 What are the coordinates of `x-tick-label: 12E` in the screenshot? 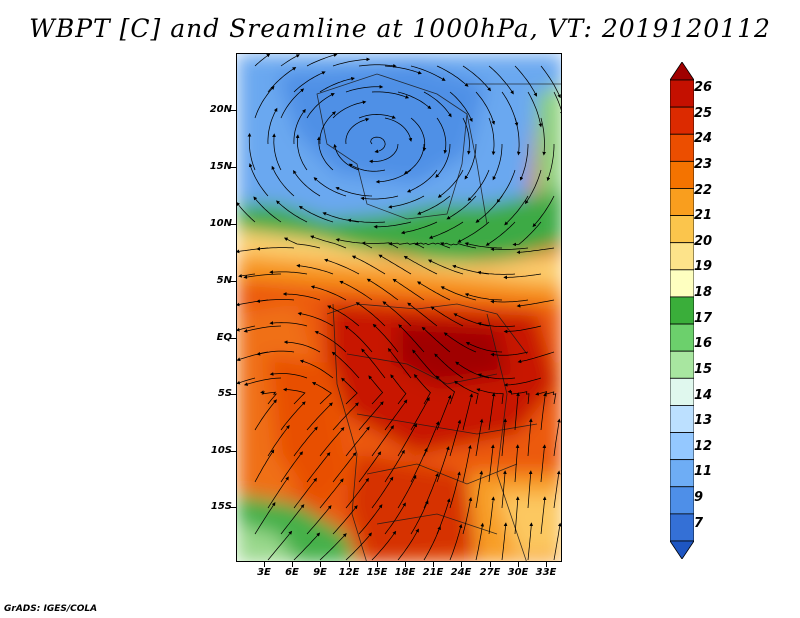 It's located at (349, 572).